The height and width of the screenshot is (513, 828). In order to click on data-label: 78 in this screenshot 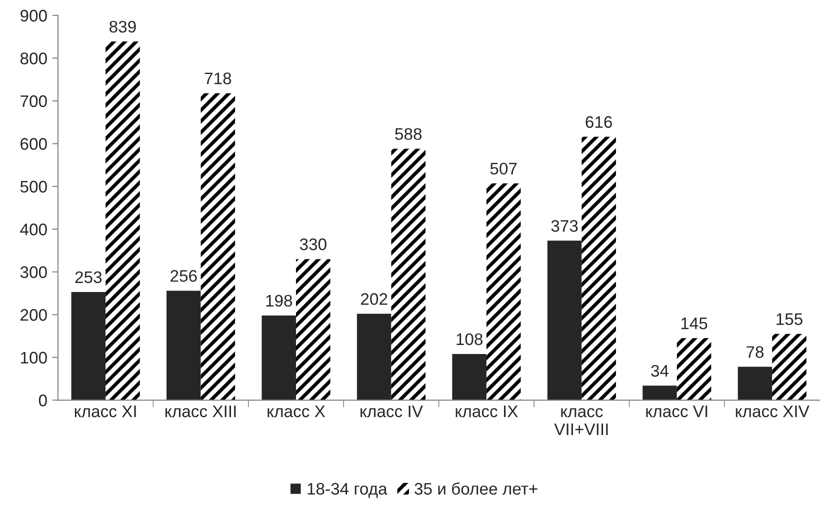, I will do `click(755, 352)`.